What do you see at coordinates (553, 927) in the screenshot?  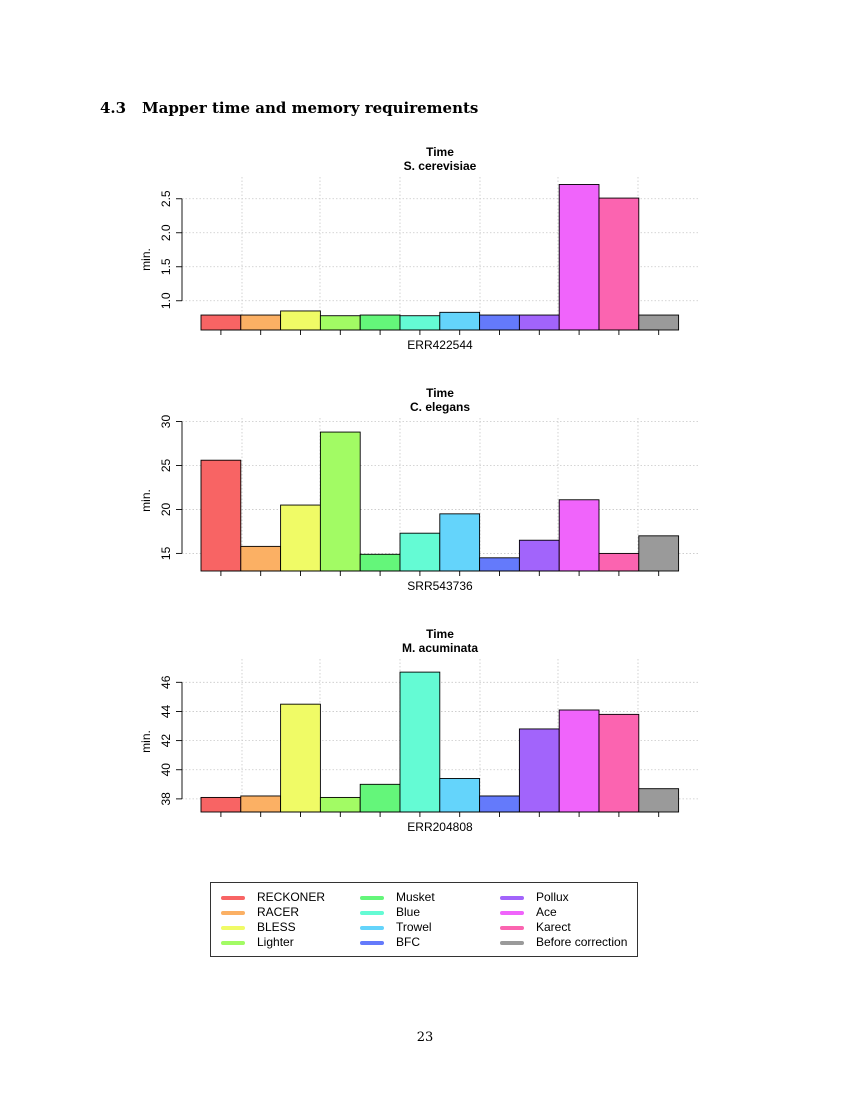 I see `legend-label: Karect` at bounding box center [553, 927].